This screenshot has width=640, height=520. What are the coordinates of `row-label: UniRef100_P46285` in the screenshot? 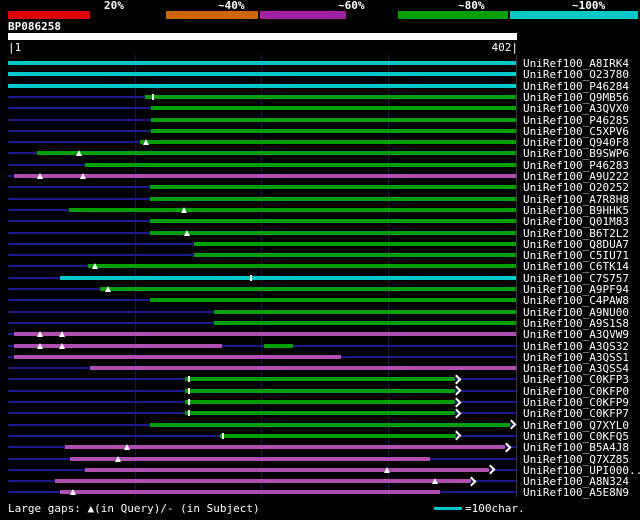 It's located at (576, 120).